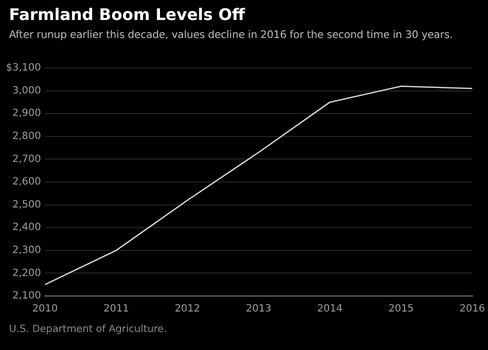  Describe the element at coordinates (231, 35) in the screenshot. I see `chart-subtitle: After runup earlier this decade, values decline in 2016 for the second time in 30 years.` at that location.